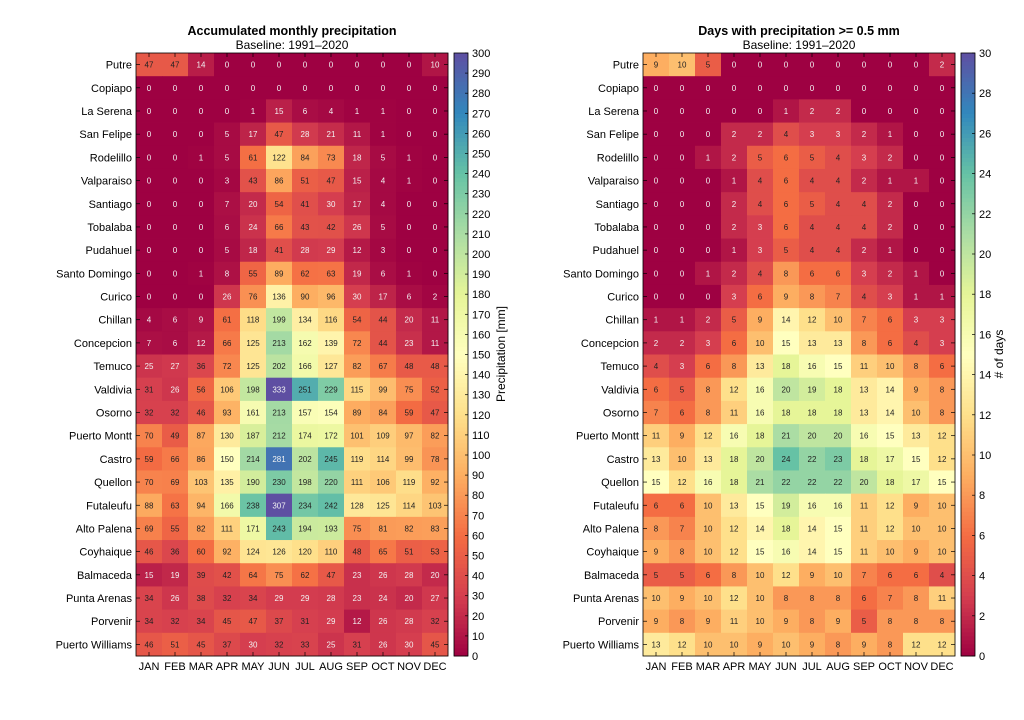 Image resolution: width=1024 pixels, height=720 pixels. Describe the element at coordinates (610, 344) in the screenshot. I see `station-label: Concepcion` at that location.